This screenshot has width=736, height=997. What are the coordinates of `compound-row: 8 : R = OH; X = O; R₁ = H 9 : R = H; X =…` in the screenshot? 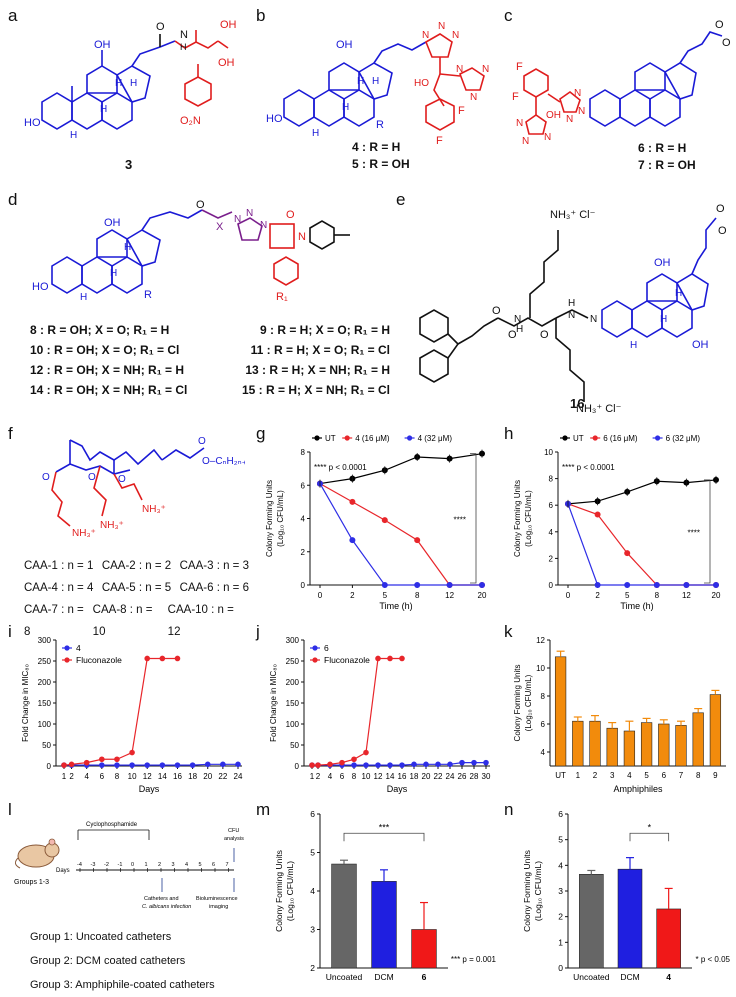 It's located at (210, 330).